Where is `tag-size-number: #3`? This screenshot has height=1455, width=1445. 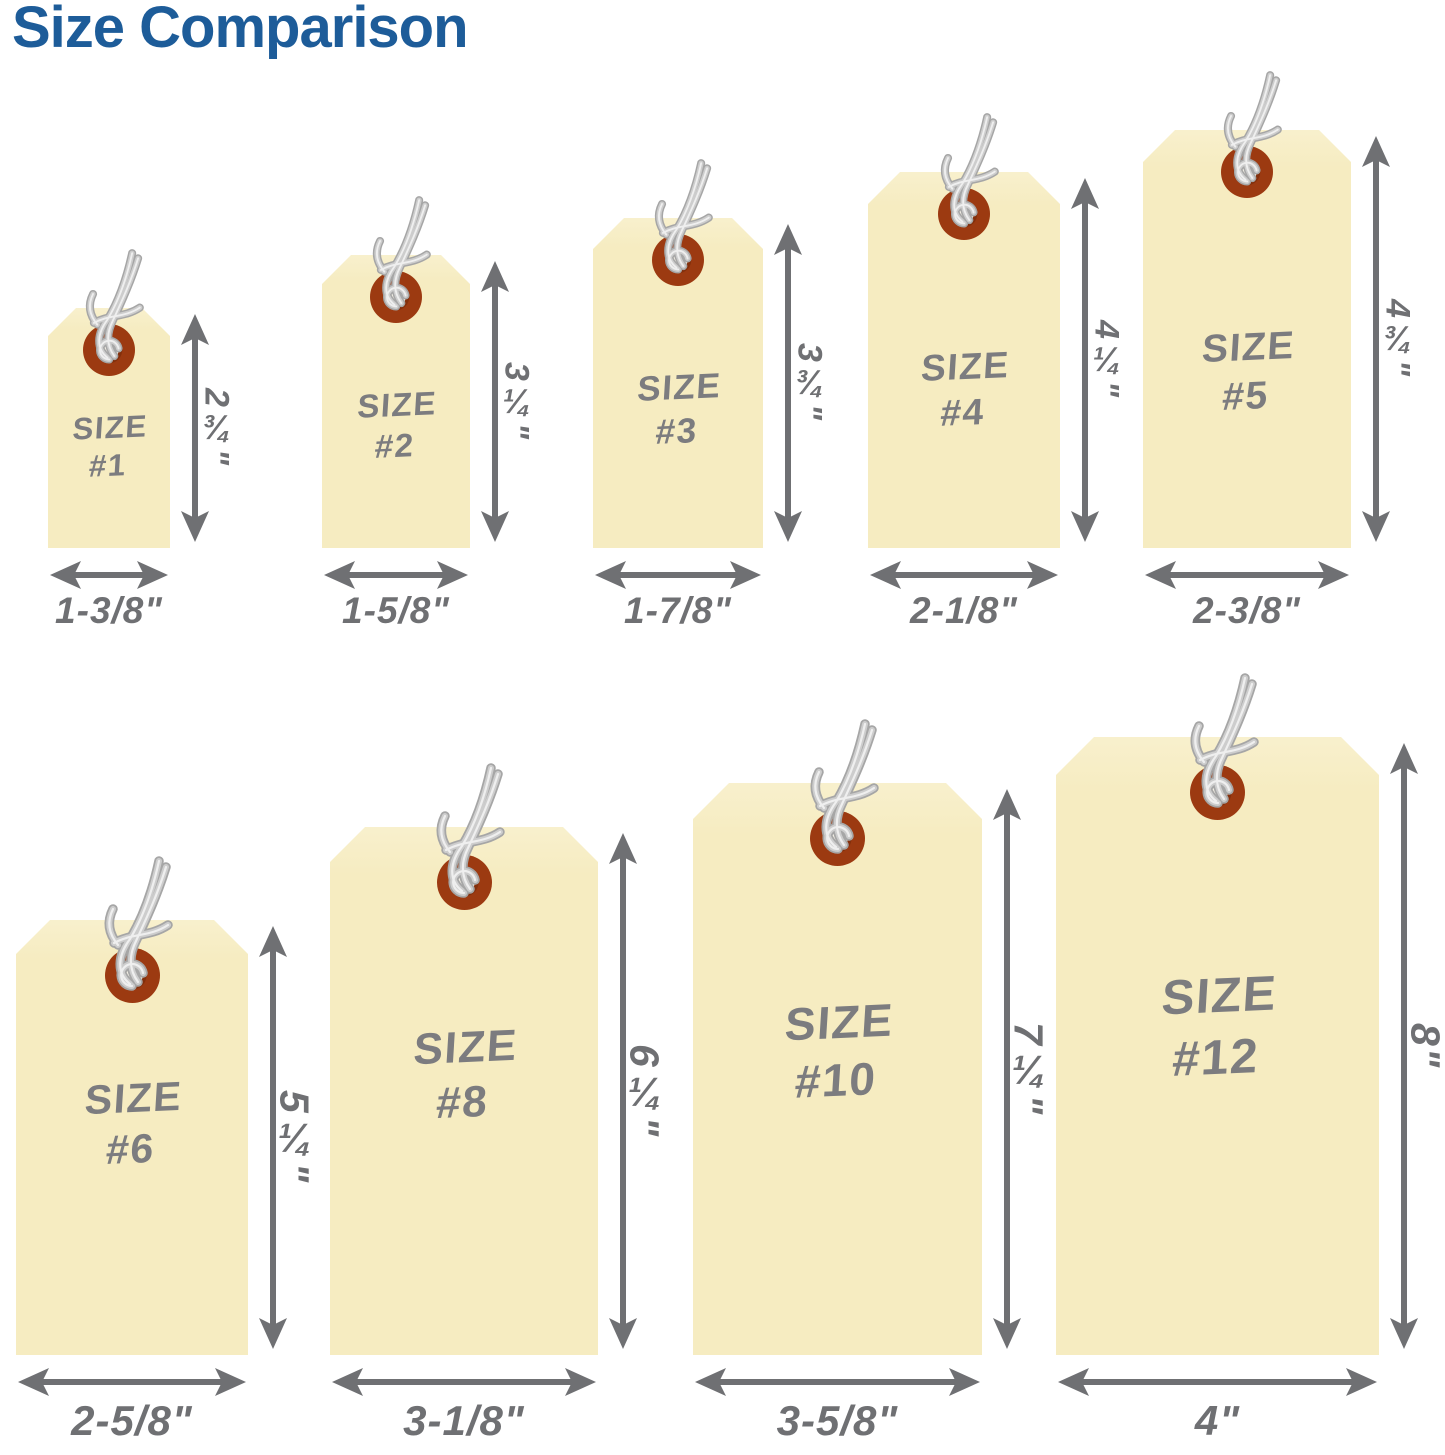 tag-size-number: #3 is located at coordinates (676, 431).